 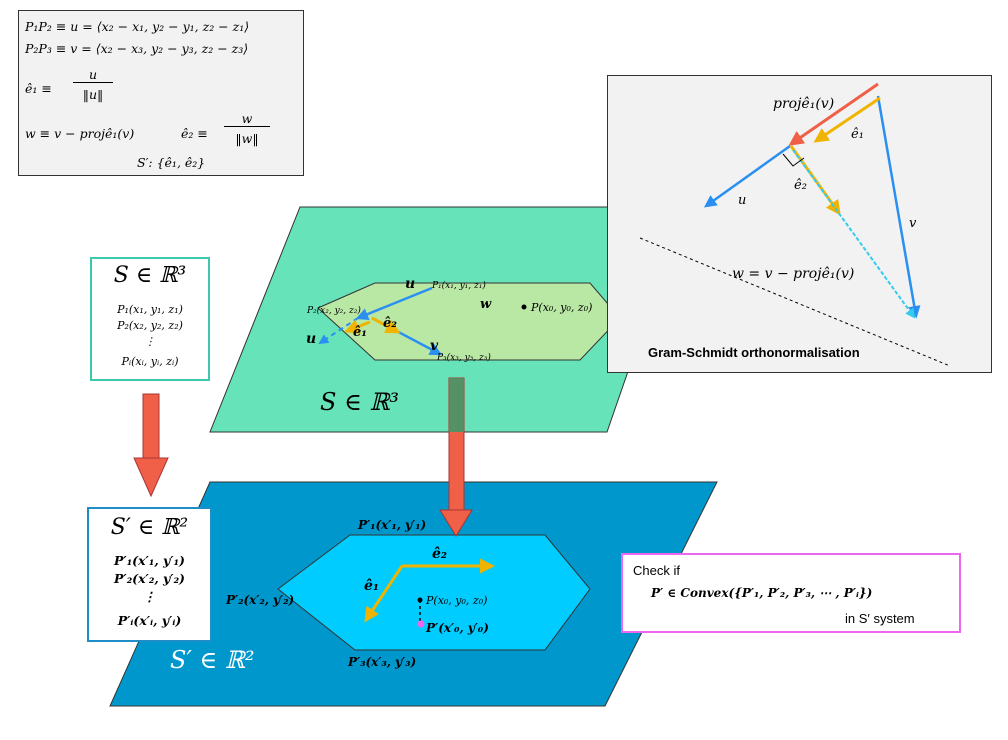 What do you see at coordinates (150, 325) in the screenshot?
I see `s-box-p2: P₂(x₂, y₂, z₂)` at bounding box center [150, 325].